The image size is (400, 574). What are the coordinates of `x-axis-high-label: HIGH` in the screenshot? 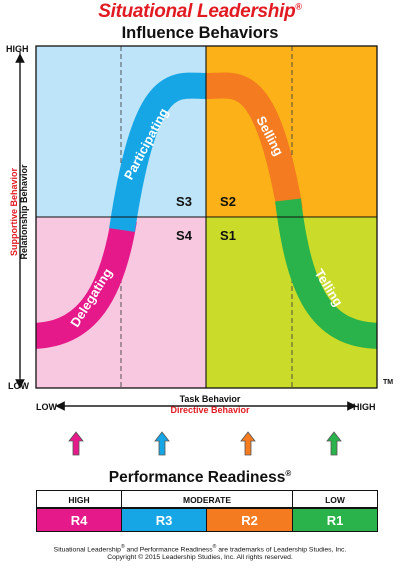 It's located at (364, 407).